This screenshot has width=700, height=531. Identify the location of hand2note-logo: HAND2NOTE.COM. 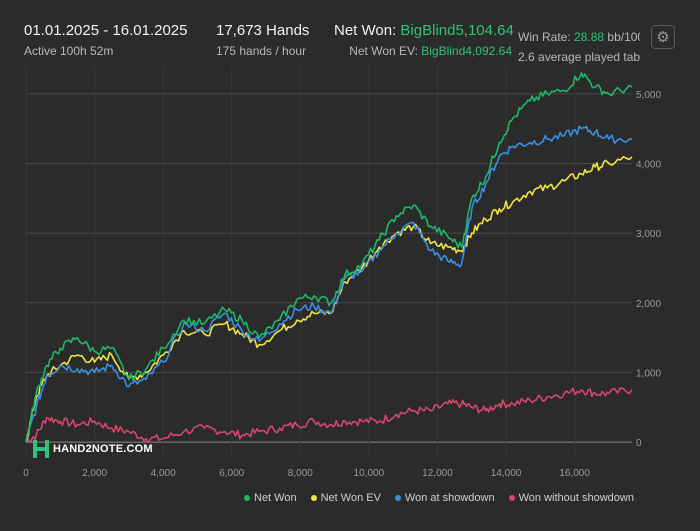
(93, 449).